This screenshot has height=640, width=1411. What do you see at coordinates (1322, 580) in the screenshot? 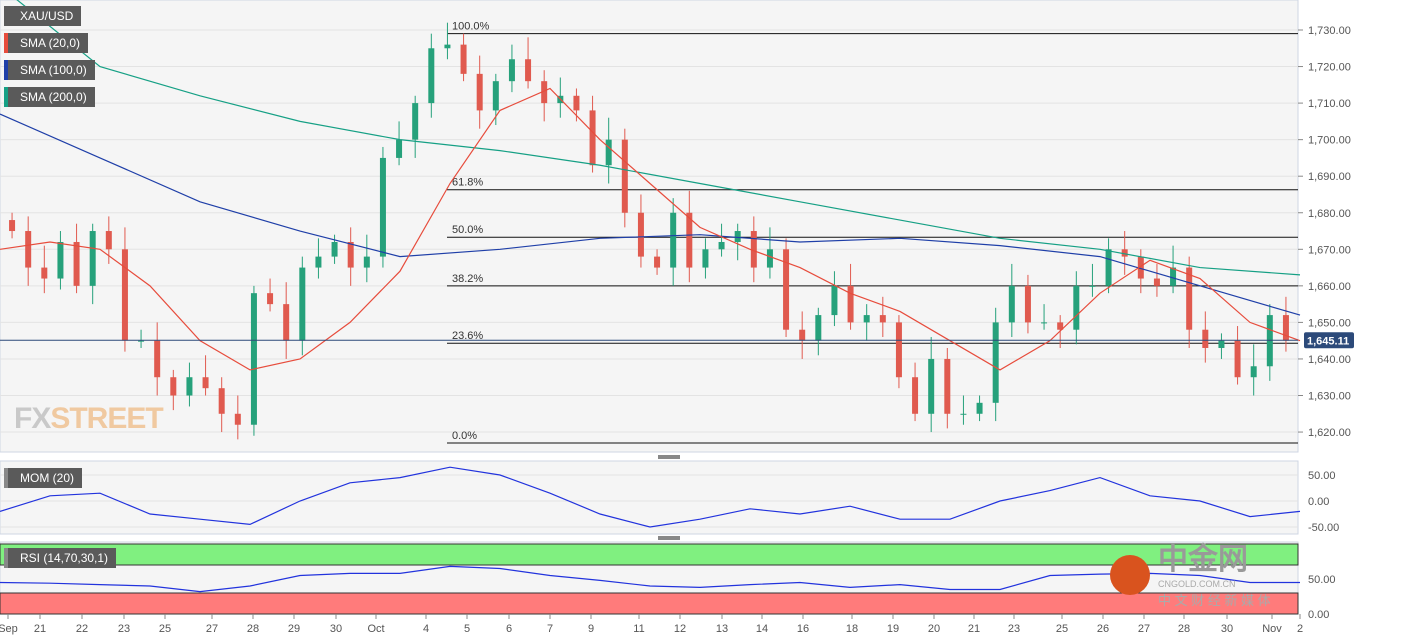
I see `rsi-tick-label: 50.00` at bounding box center [1322, 580].